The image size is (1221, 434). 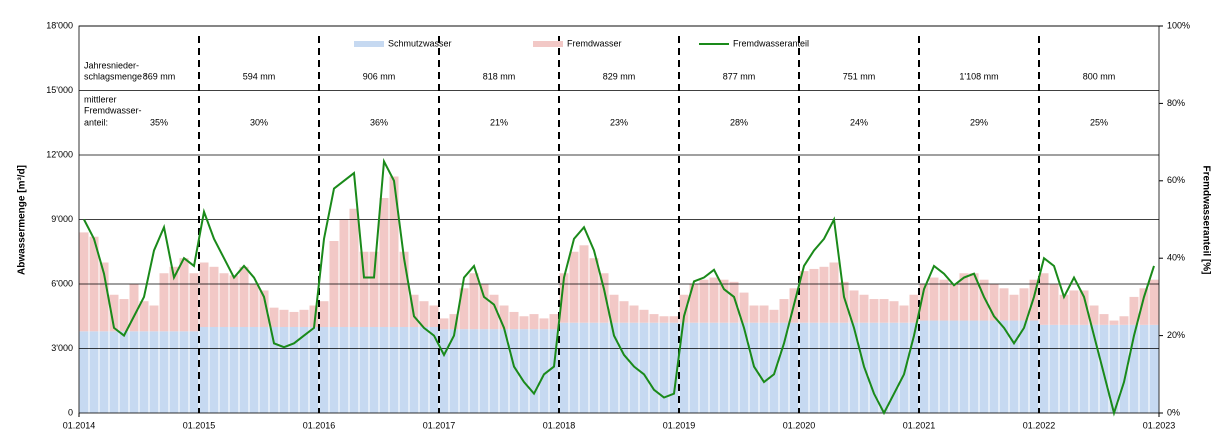 I want to click on legend-label: Fremdwasser, so click(x=594, y=43).